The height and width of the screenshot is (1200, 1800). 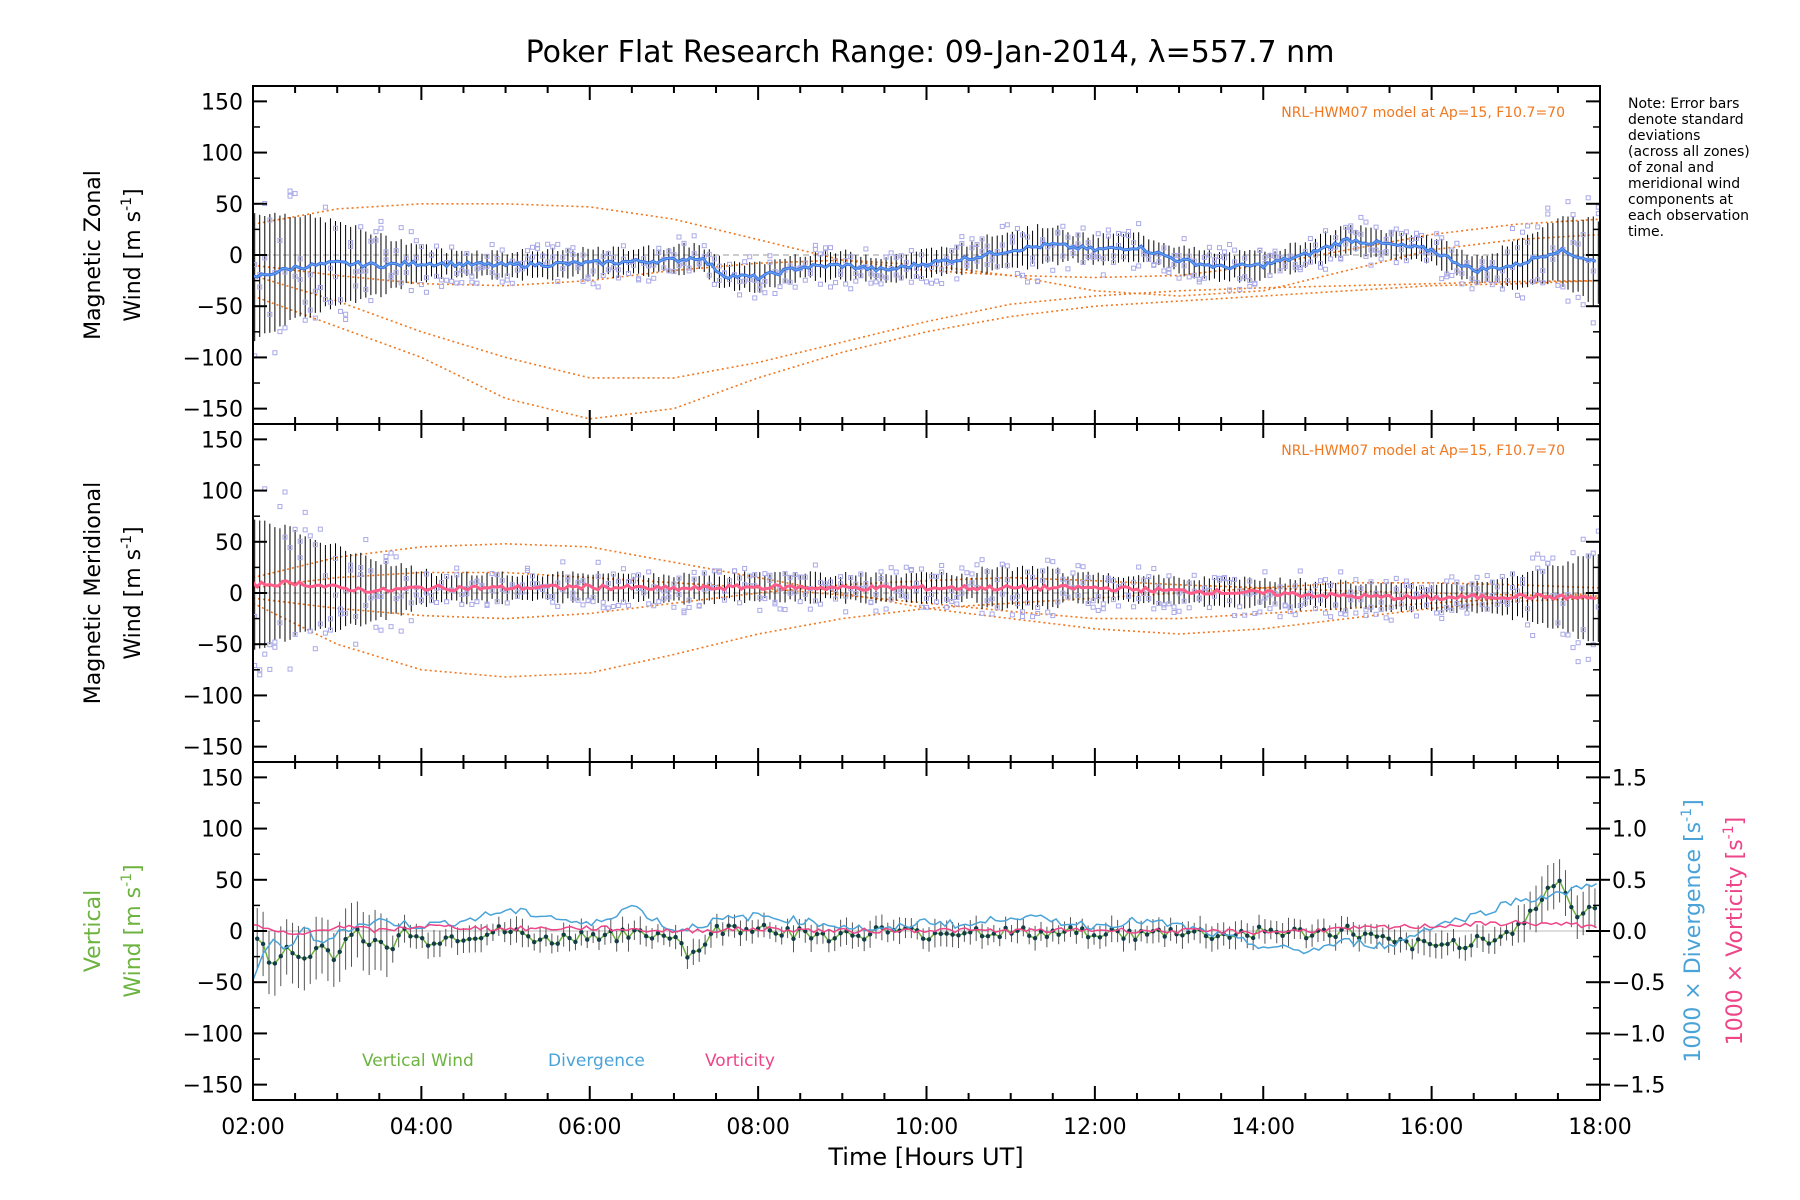 I want to click on vertical-panel-series, so click(x=925, y=929).